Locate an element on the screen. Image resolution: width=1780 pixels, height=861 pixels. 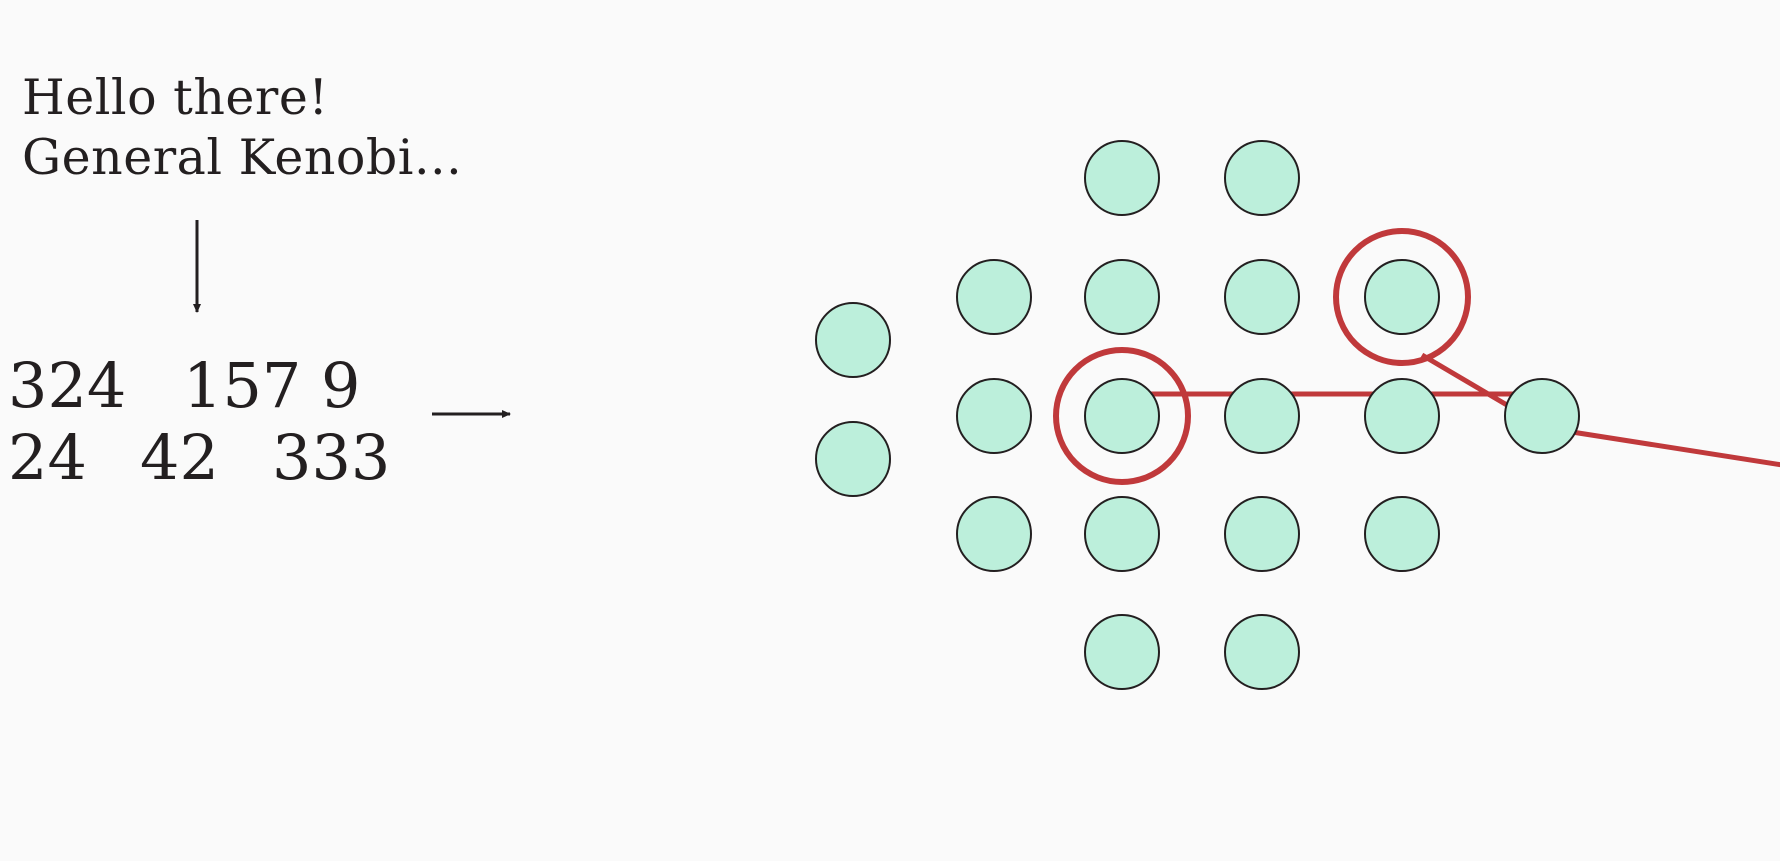
token: 157 9 is located at coordinates (272, 385).